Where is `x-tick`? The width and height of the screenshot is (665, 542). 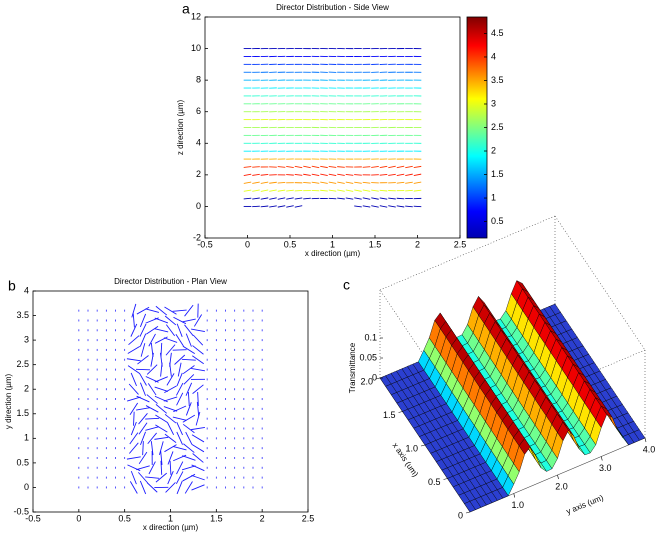 x-tick is located at coordinates (378, 378).